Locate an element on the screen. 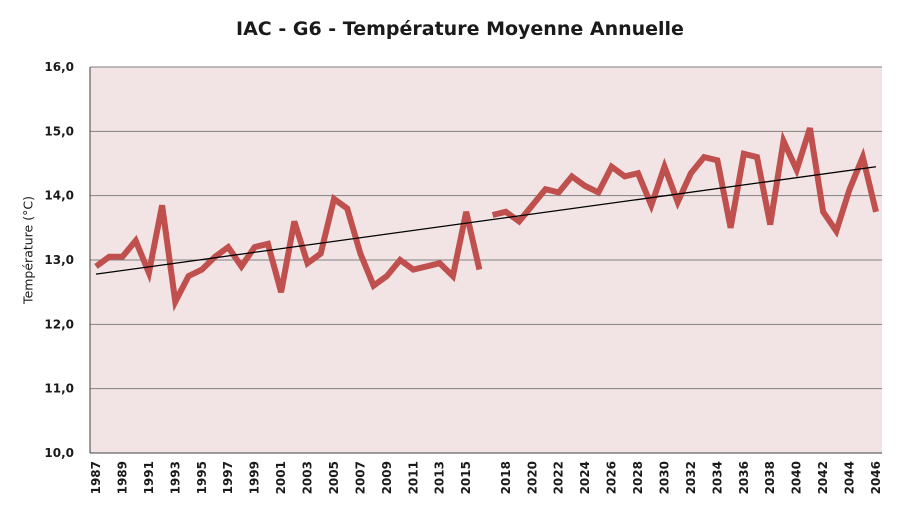 The image size is (920, 518). y-tick-label: 12,0 is located at coordinates (59, 324).